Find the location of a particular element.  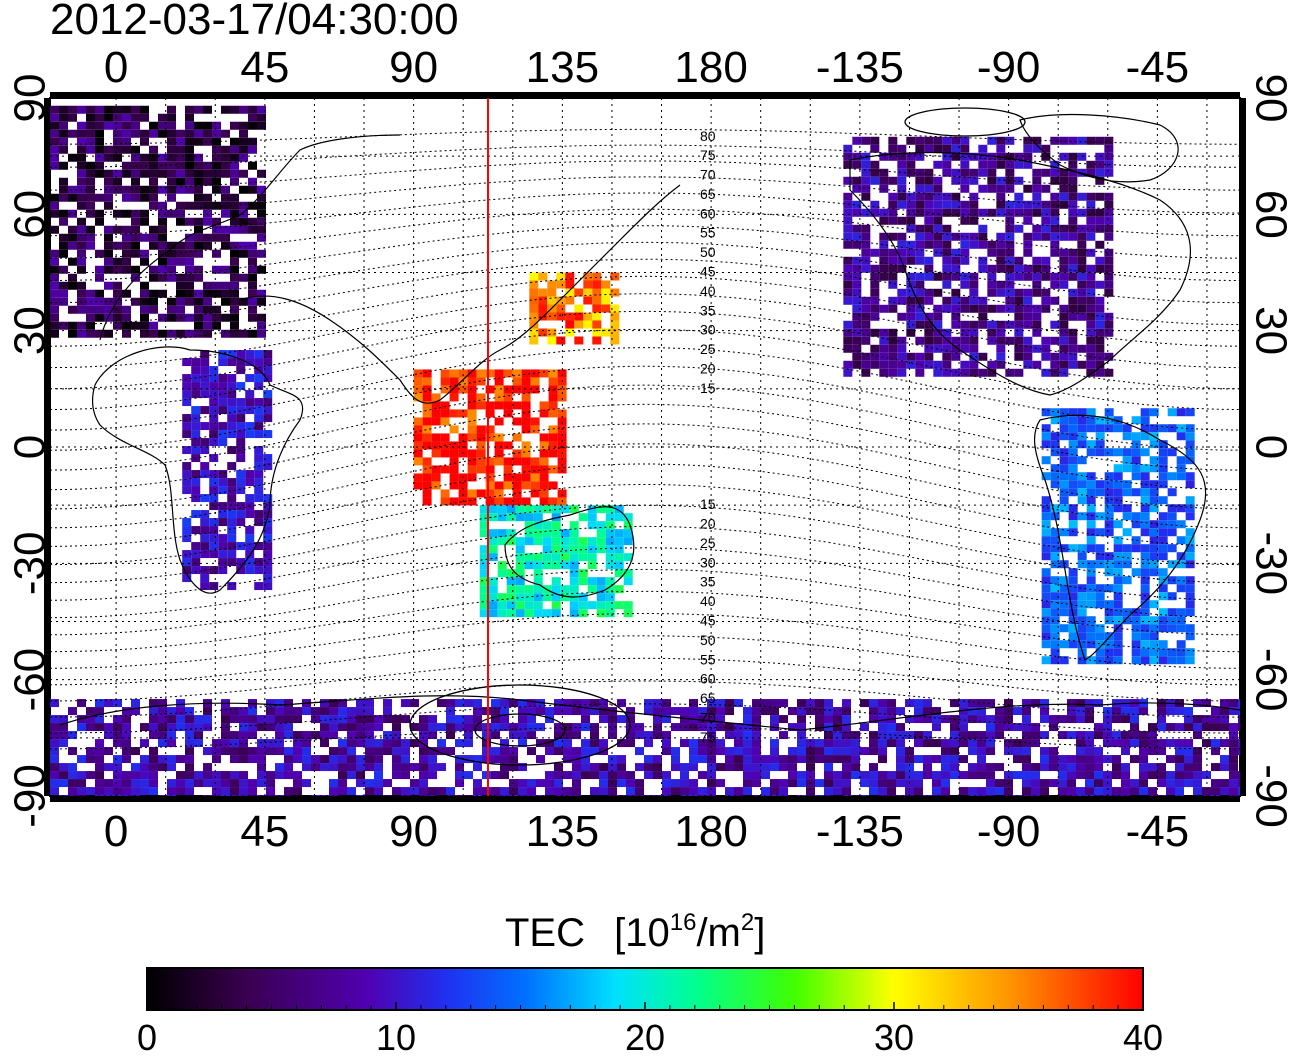

coastline-asia is located at coordinates (460, 294).